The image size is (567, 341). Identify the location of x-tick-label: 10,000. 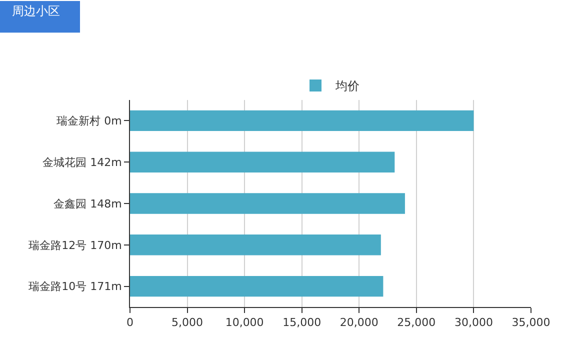
(244, 323).